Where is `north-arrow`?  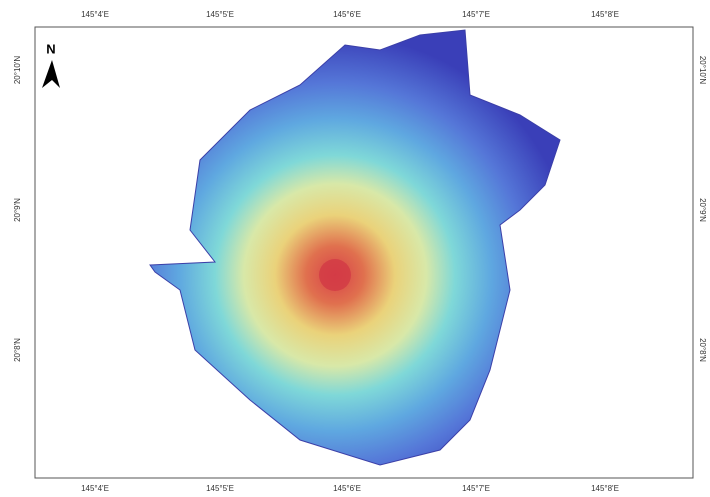
north-arrow is located at coordinates (51, 74).